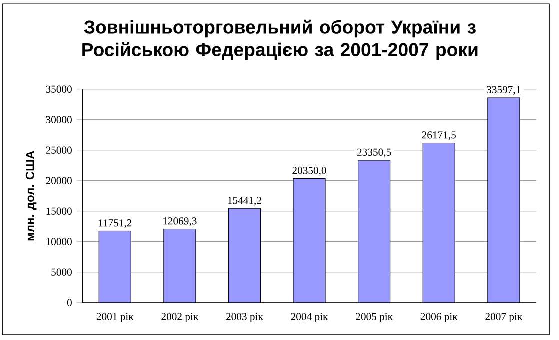 The width and height of the screenshot is (559, 340). What do you see at coordinates (375, 153) in the screenshot?
I see `data-label: 23350,5` at bounding box center [375, 153].